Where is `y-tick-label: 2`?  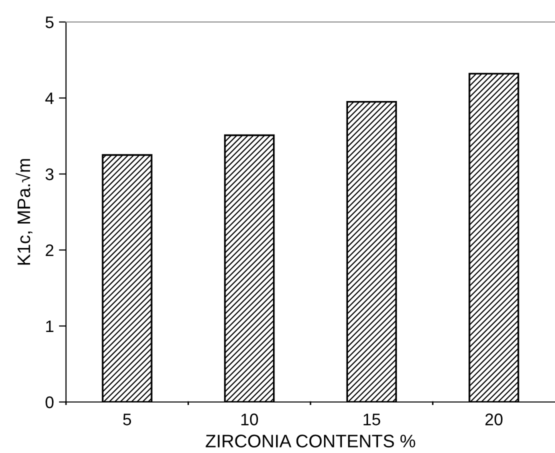 y-tick-label: 2 is located at coordinates (50, 250).